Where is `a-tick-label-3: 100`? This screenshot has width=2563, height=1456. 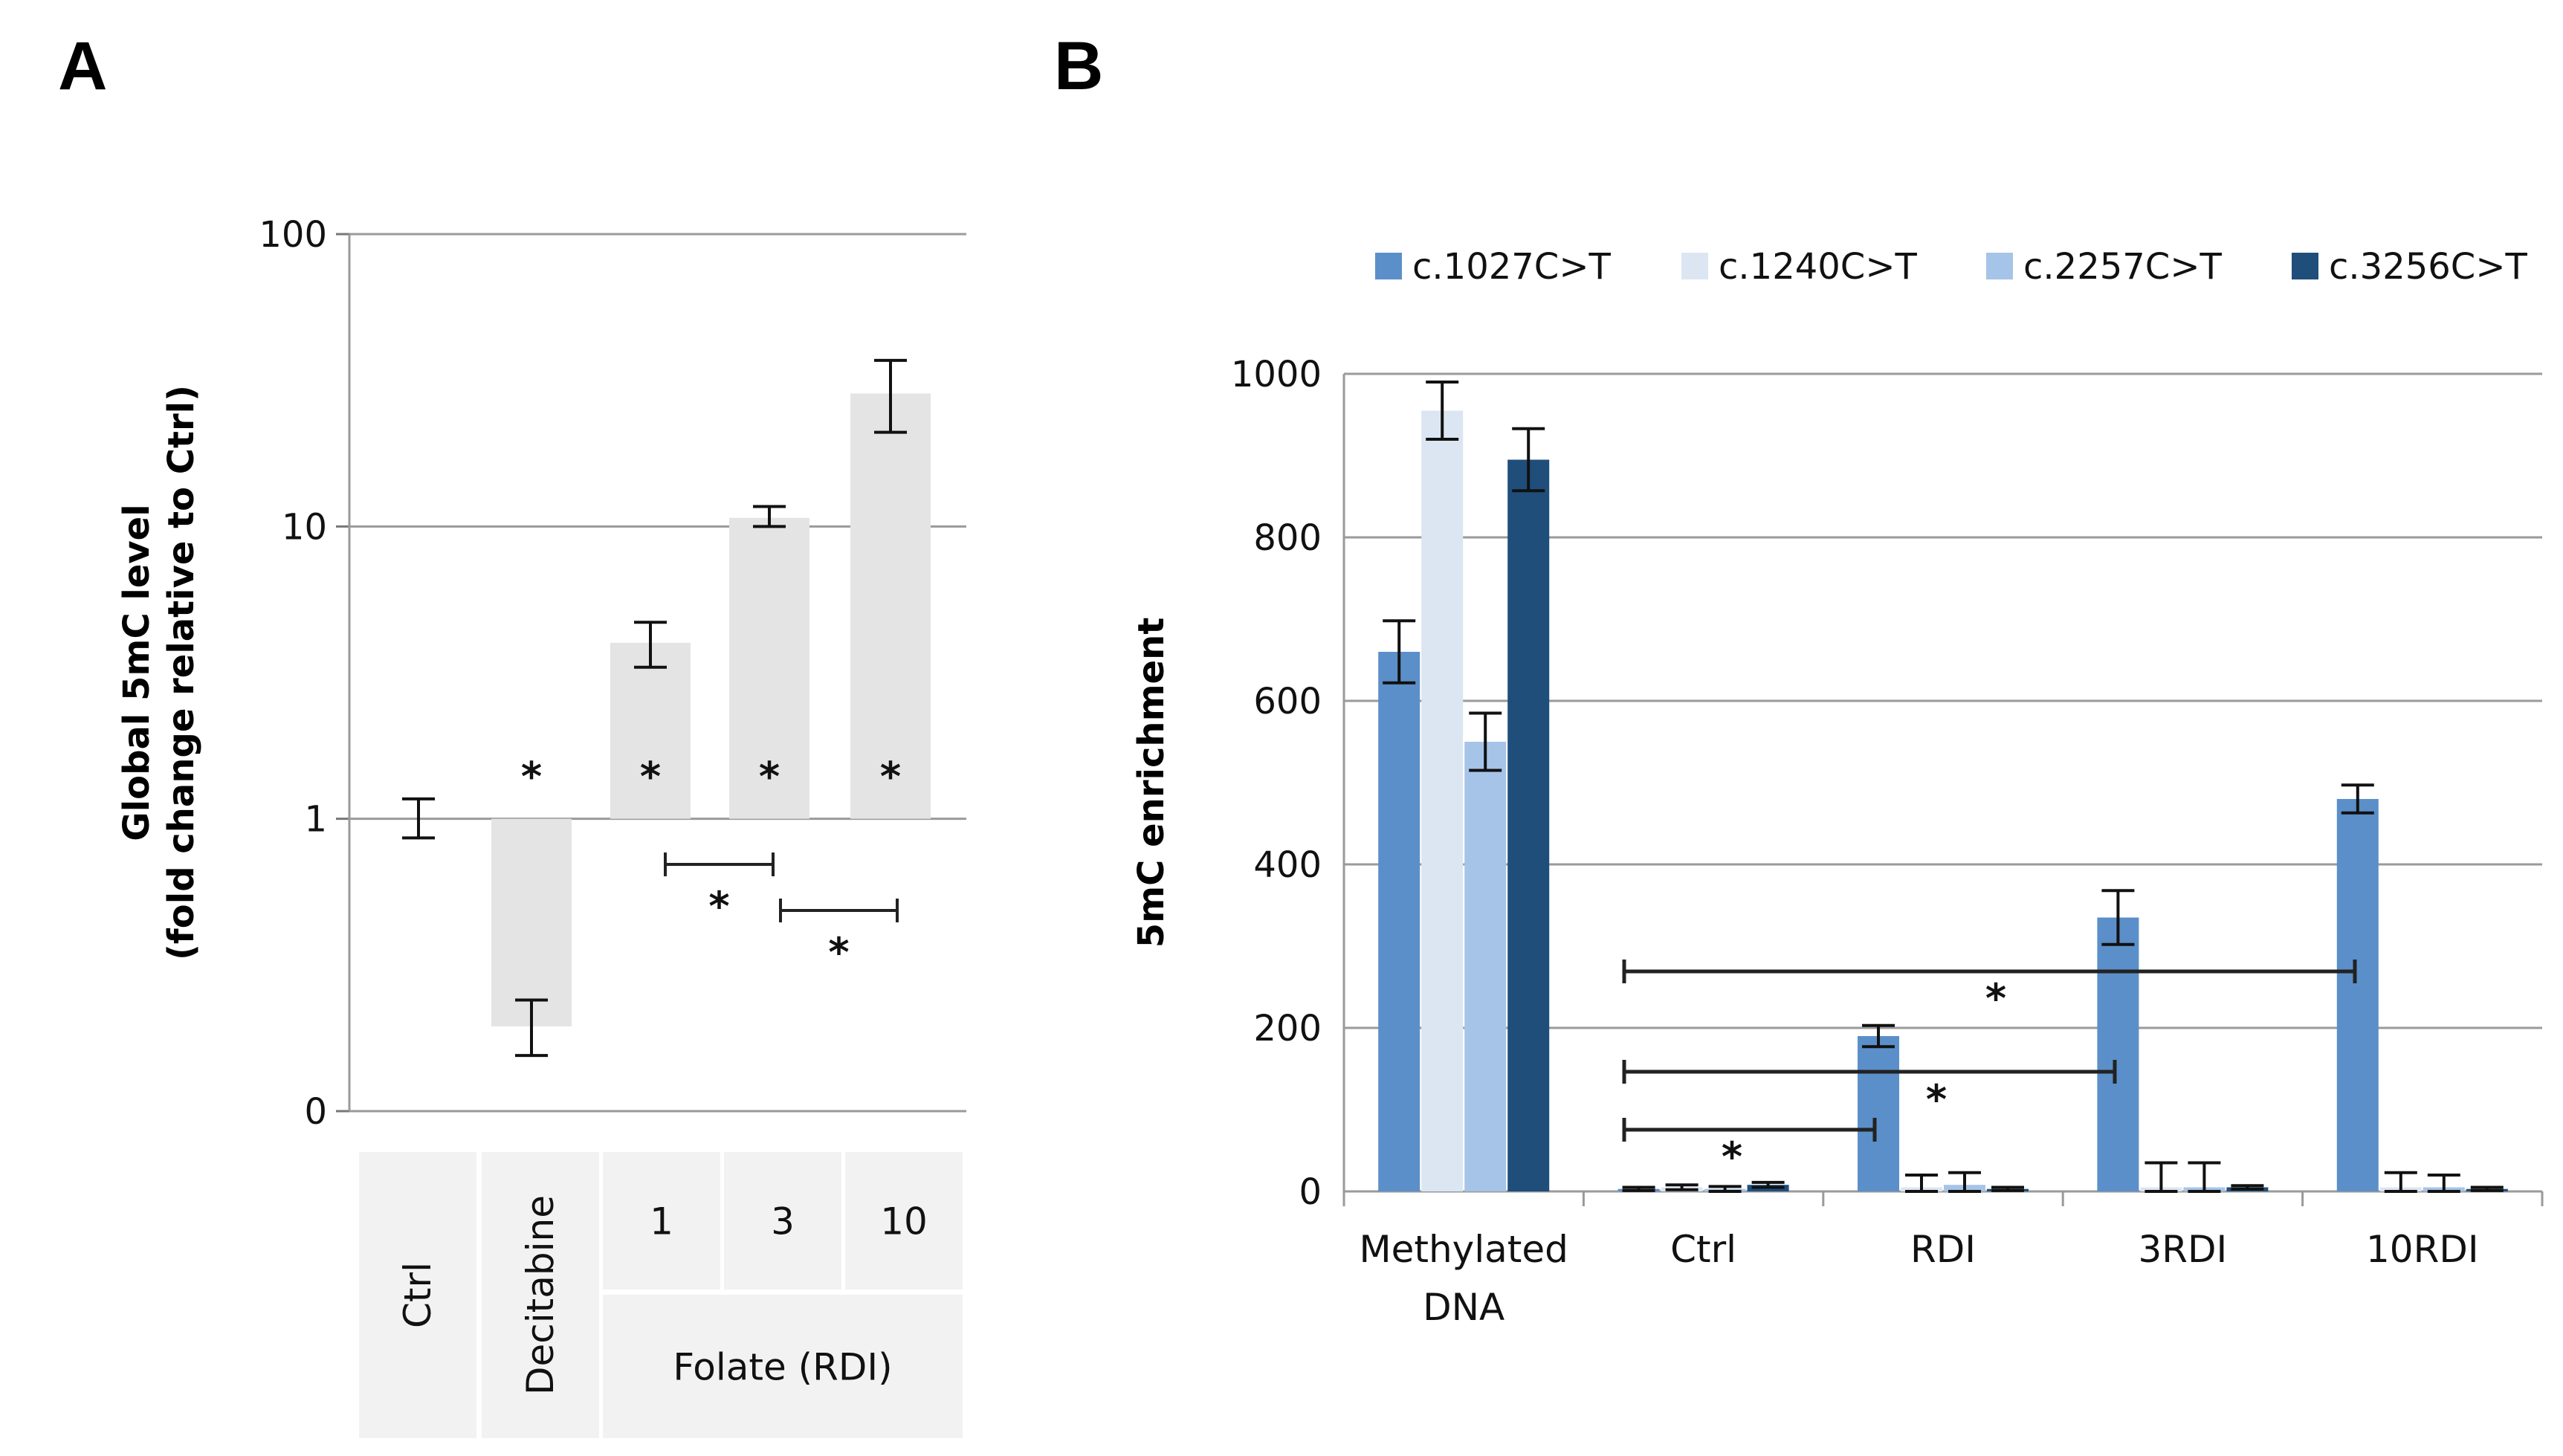
a-tick-label-3: 100 is located at coordinates (293, 235).